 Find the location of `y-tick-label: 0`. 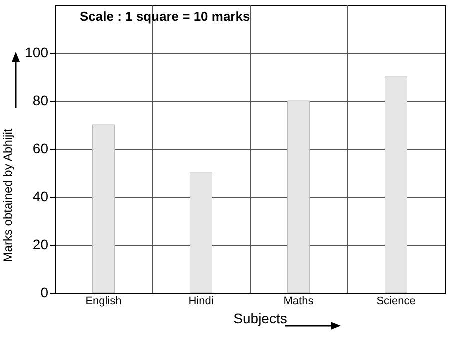

y-tick-label: 0 is located at coordinates (44, 292).